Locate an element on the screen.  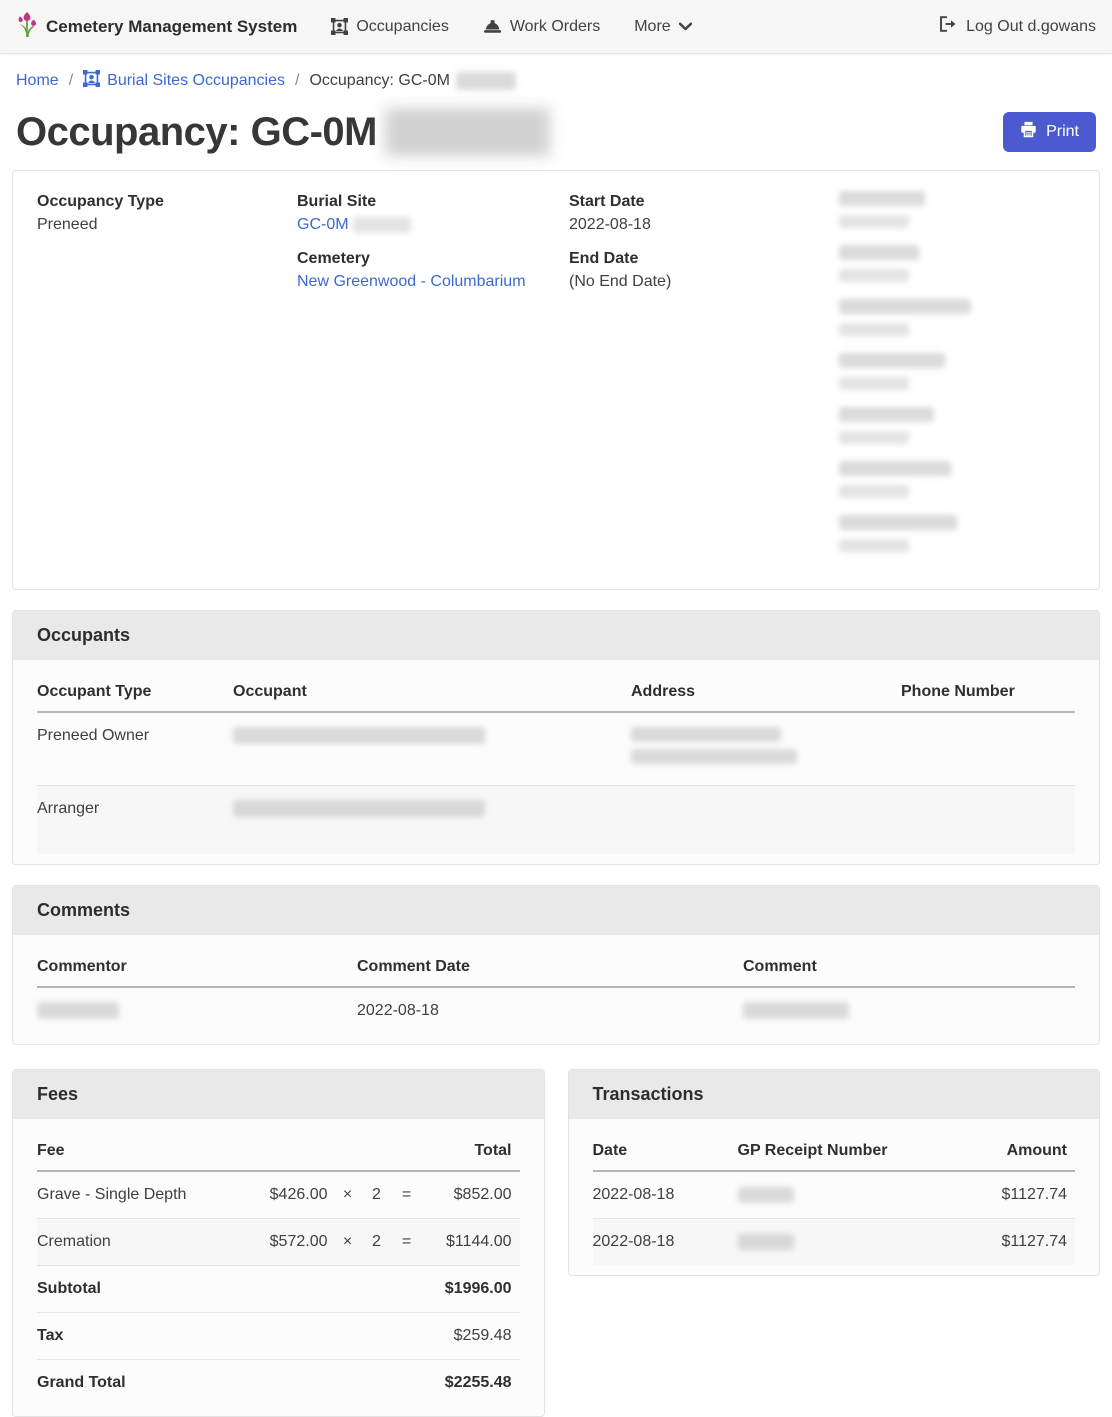
redacted-commentor is located at coordinates (78, 1011).